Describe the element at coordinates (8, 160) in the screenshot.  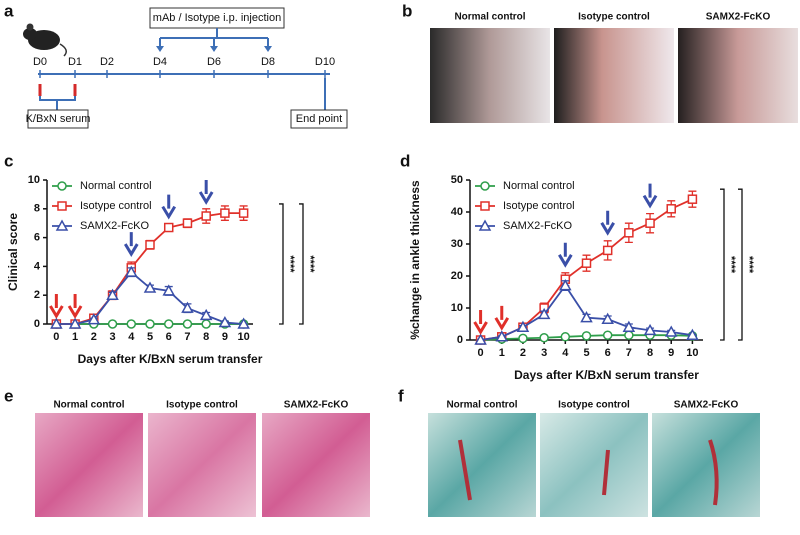
I see `panel-letter: c` at that location.